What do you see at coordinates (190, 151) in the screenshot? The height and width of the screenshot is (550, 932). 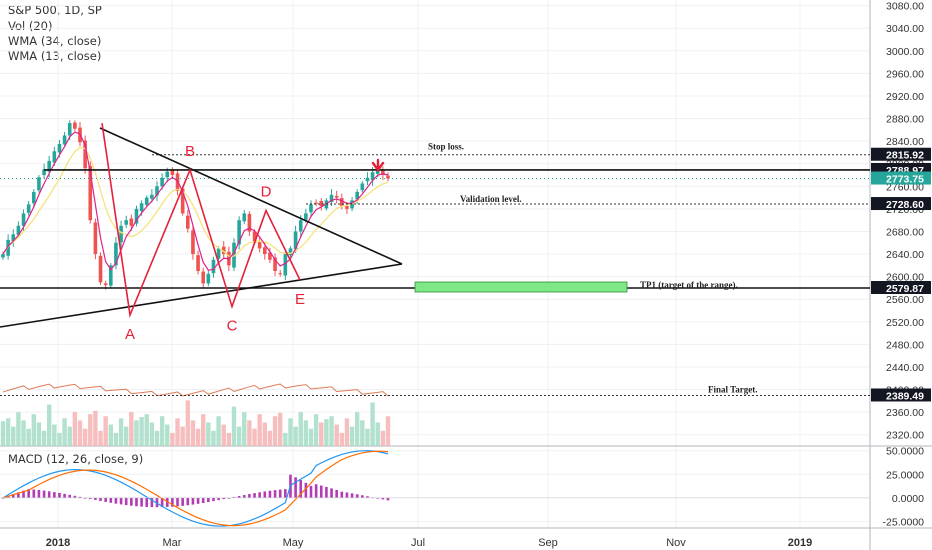 I see `pattern-label-b: B` at bounding box center [190, 151].